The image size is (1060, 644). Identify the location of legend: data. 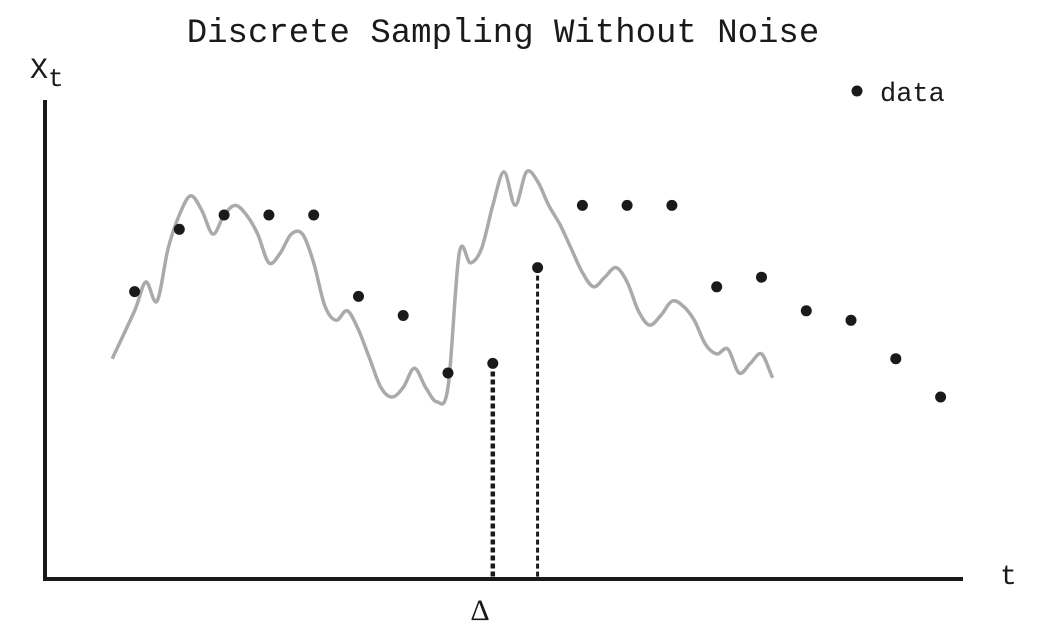
(898, 95).